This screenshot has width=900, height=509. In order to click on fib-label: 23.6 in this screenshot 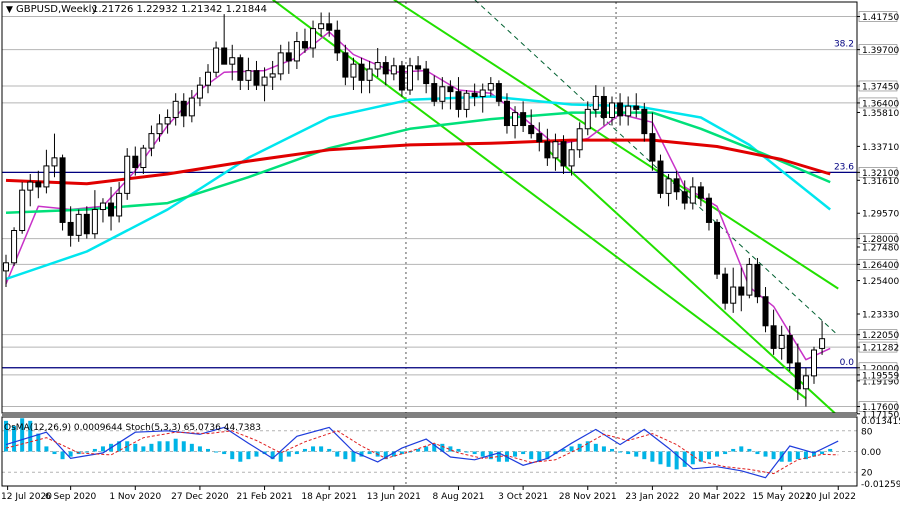, I will do `click(844, 167)`.